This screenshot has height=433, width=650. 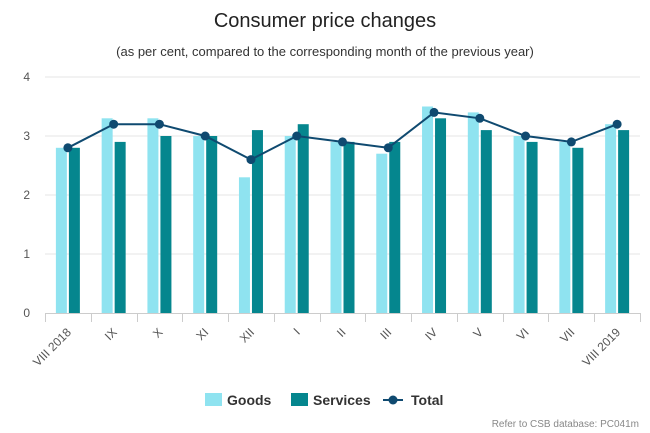 What do you see at coordinates (478, 333) in the screenshot?
I see `x-tick-label: V` at bounding box center [478, 333].